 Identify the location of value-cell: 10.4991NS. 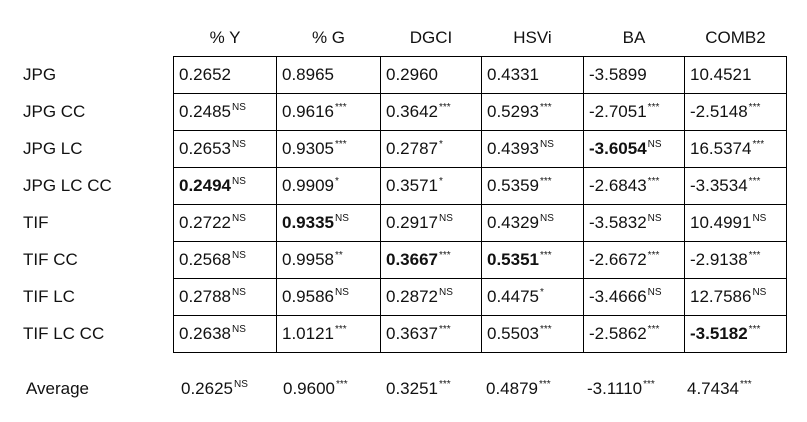
(735, 223).